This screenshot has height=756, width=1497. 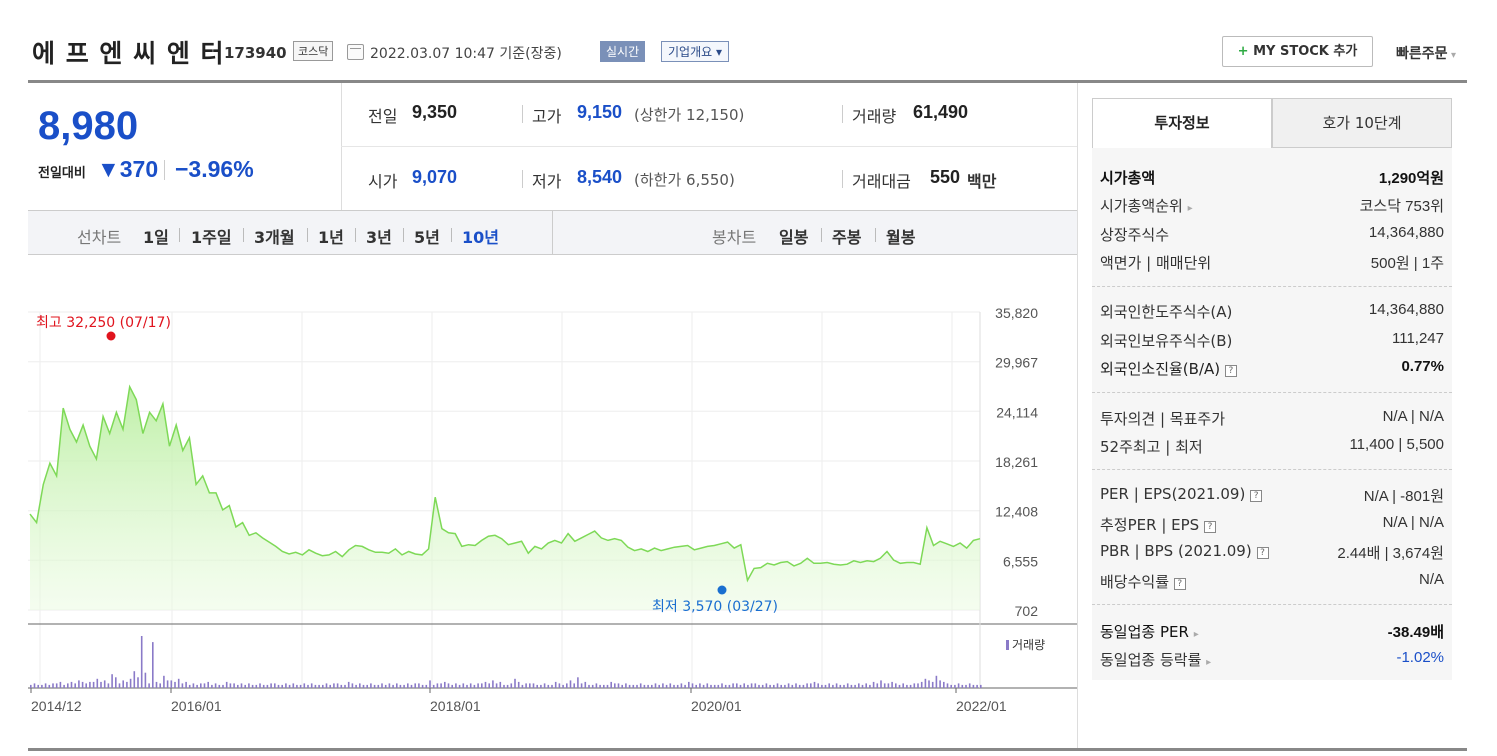 I want to click on candle-tab-weekly: 주봉, so click(x=847, y=237).